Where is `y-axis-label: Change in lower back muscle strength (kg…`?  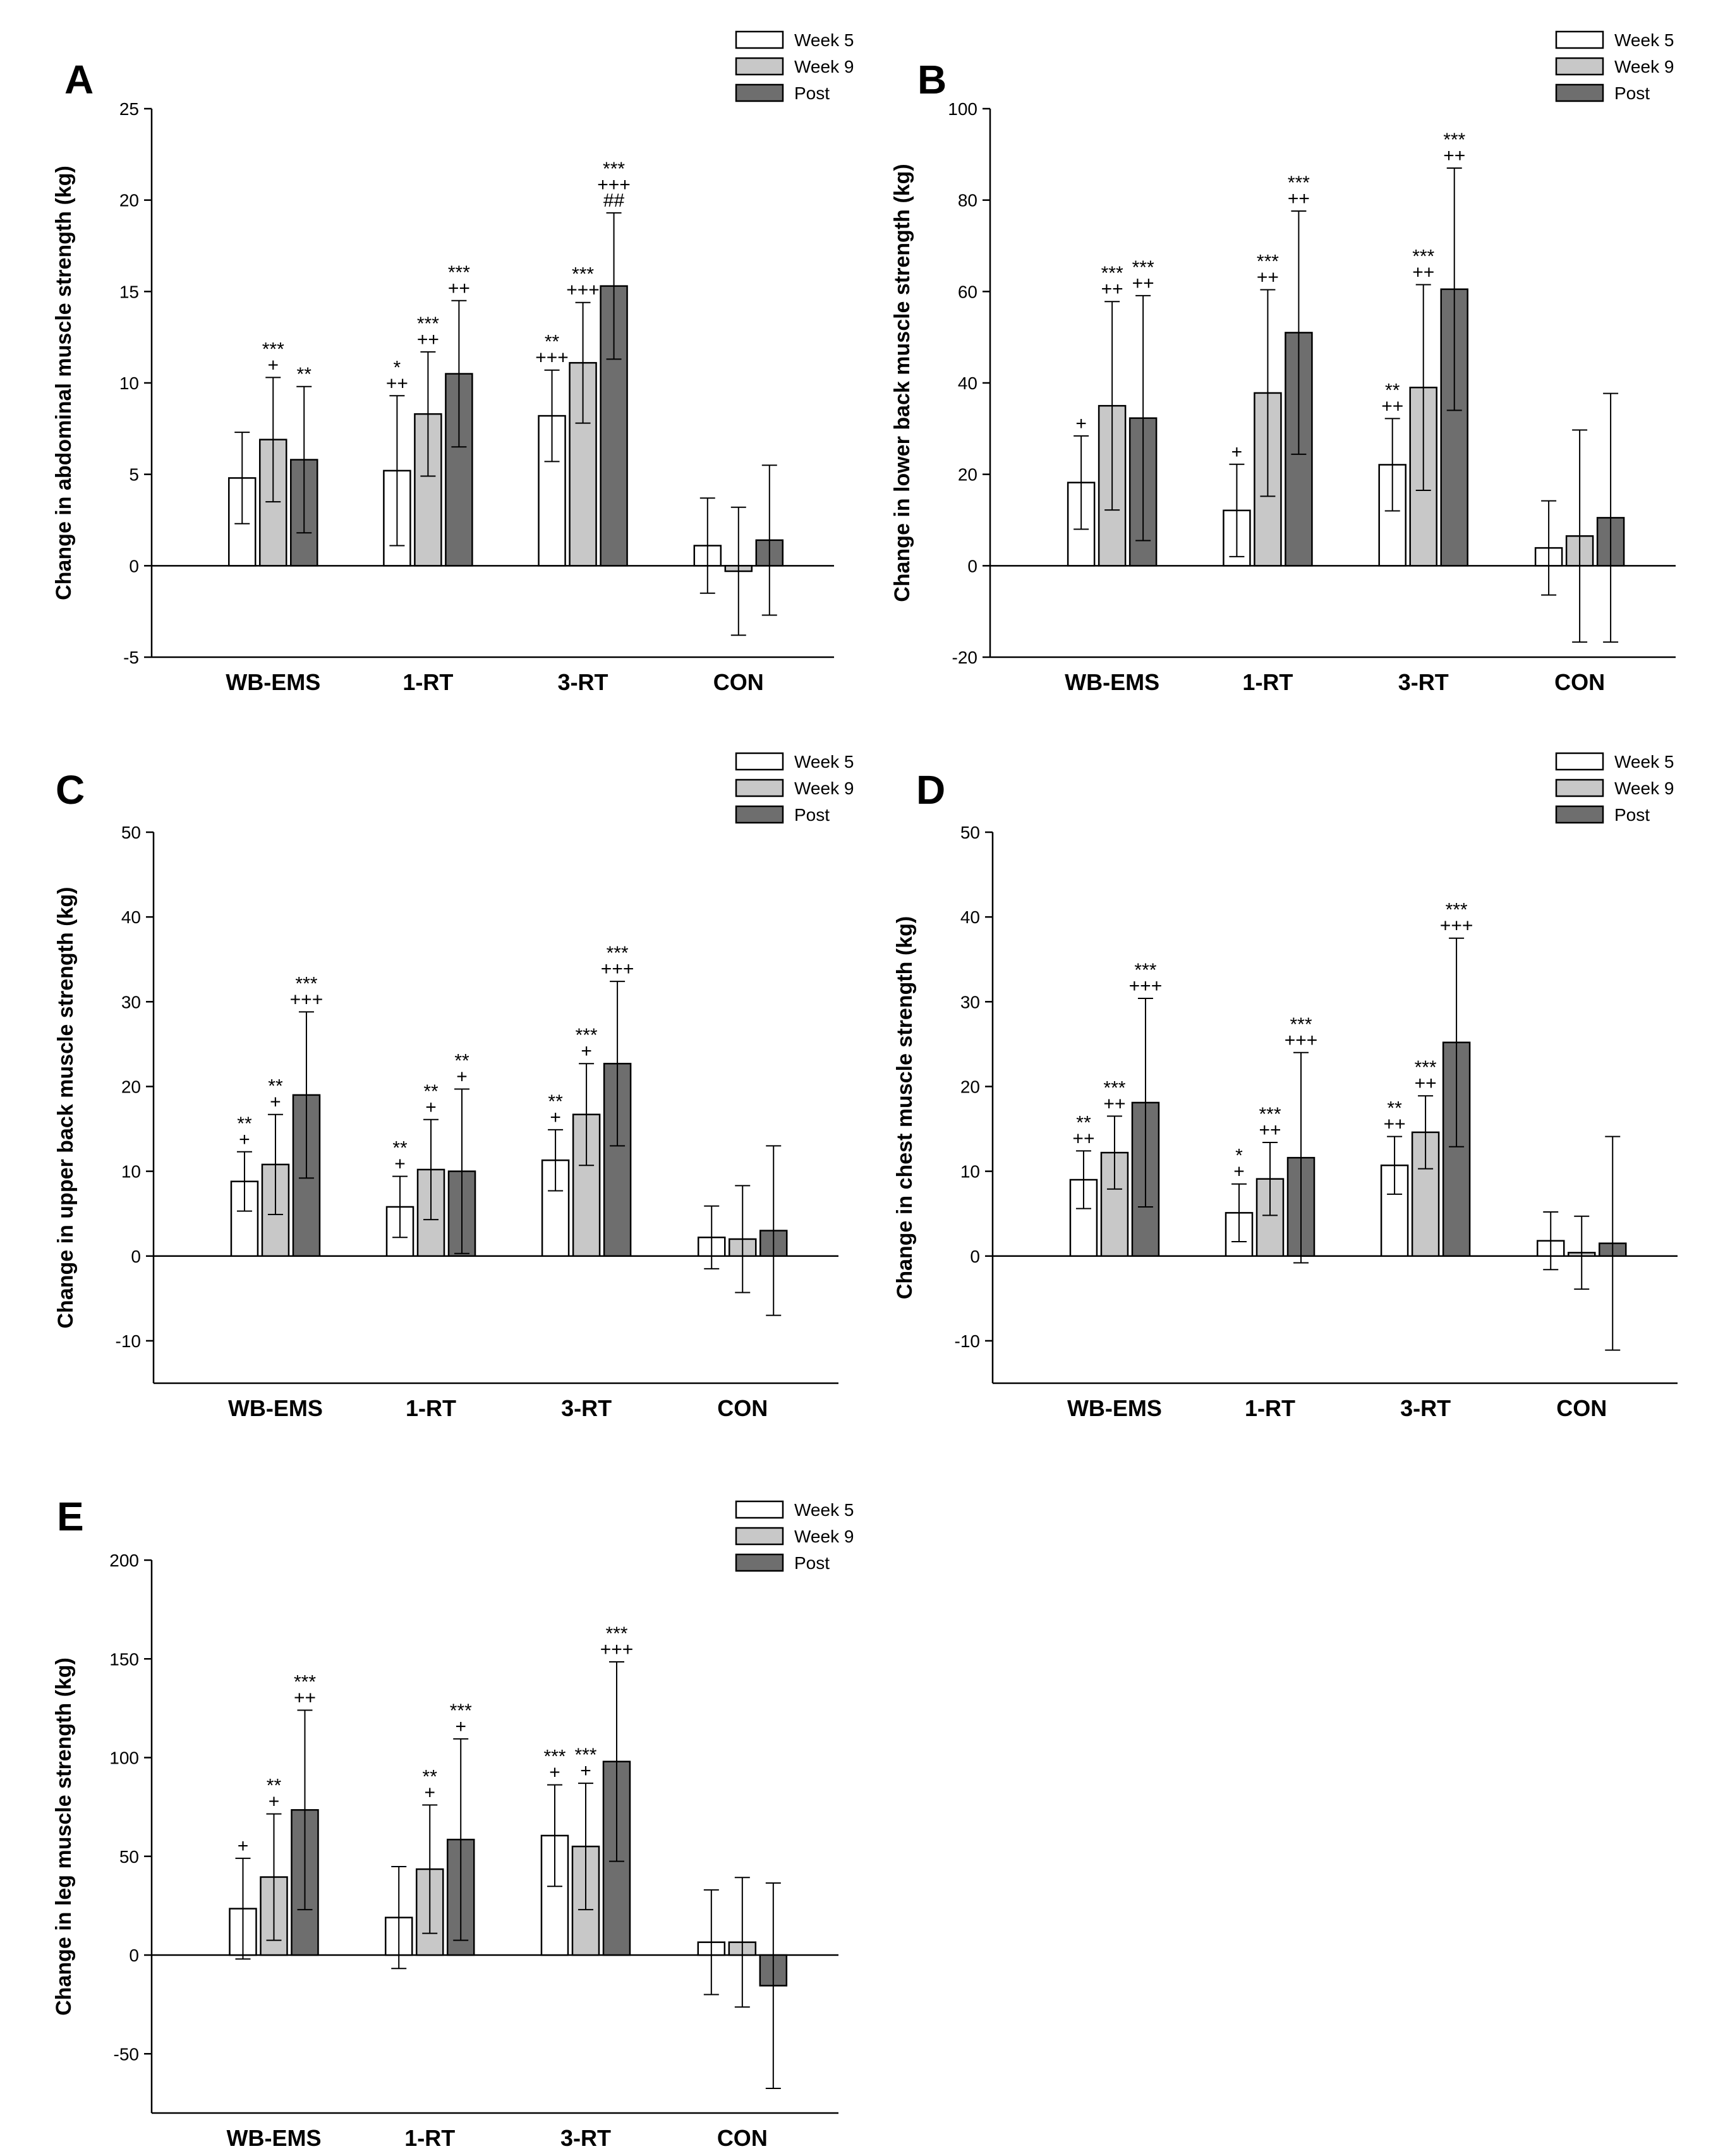 y-axis-label: Change in lower back muscle strength (kg… is located at coordinates (902, 383).